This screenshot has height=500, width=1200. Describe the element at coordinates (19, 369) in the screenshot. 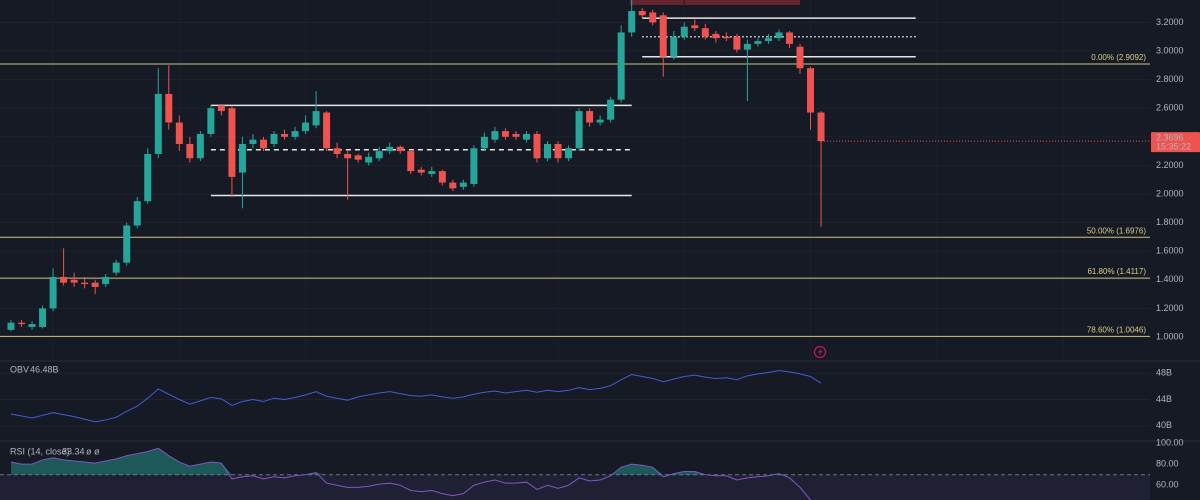

I see `obv-title: OBV` at that location.